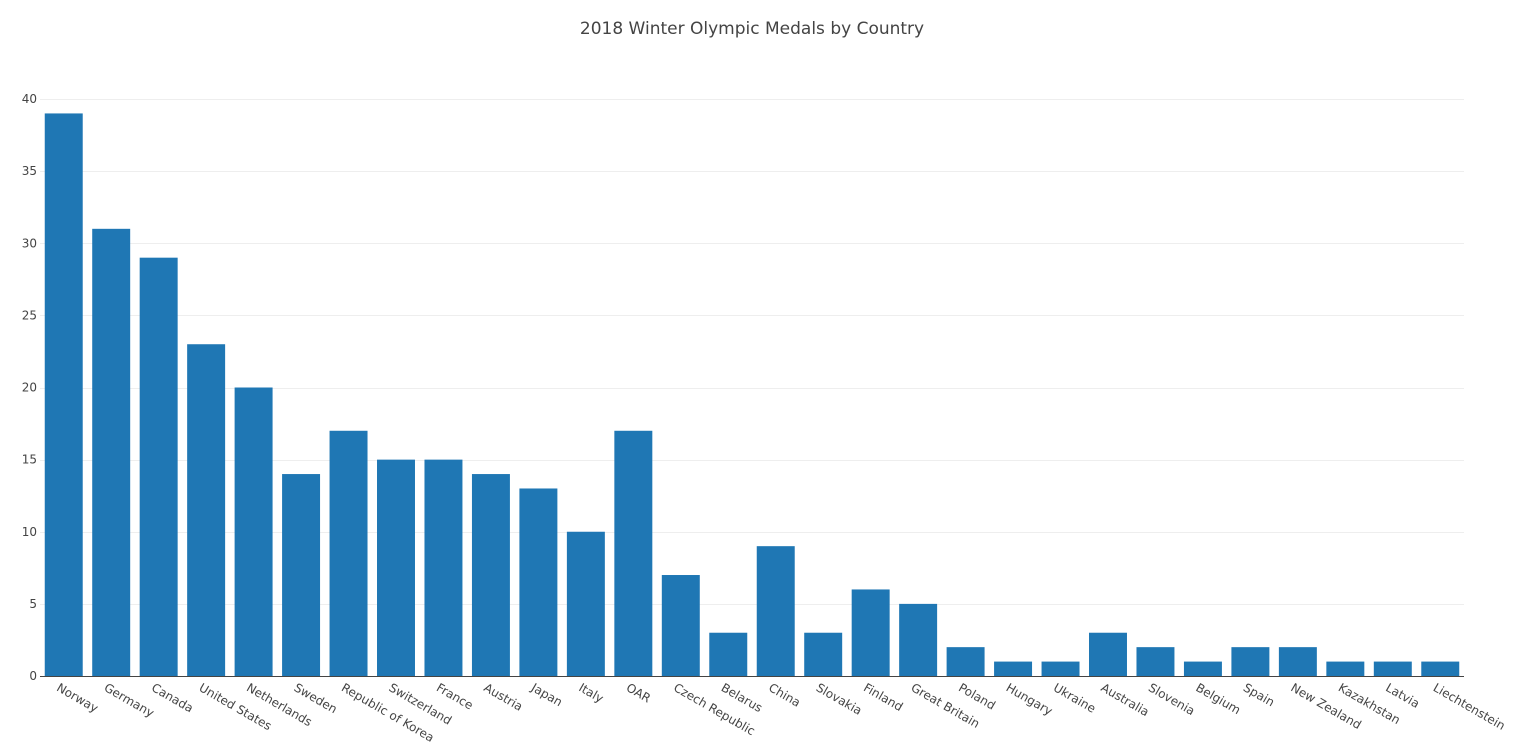  What do you see at coordinates (714, 709) in the screenshot?
I see `x-tick-label: Czech Republic` at bounding box center [714, 709].